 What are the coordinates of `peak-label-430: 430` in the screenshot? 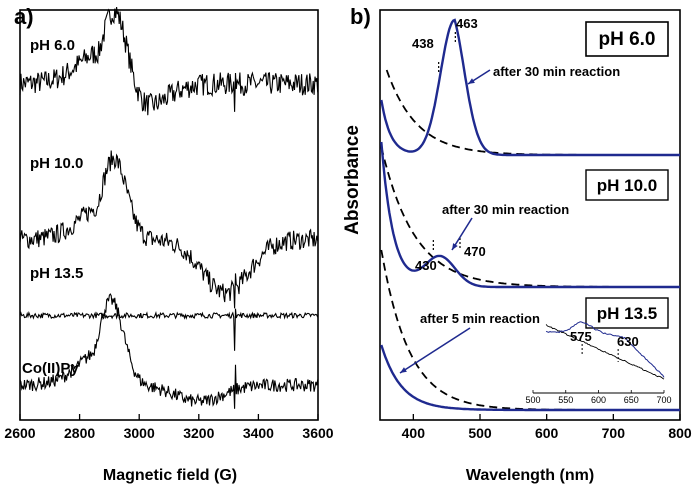 It's located at (426, 265).